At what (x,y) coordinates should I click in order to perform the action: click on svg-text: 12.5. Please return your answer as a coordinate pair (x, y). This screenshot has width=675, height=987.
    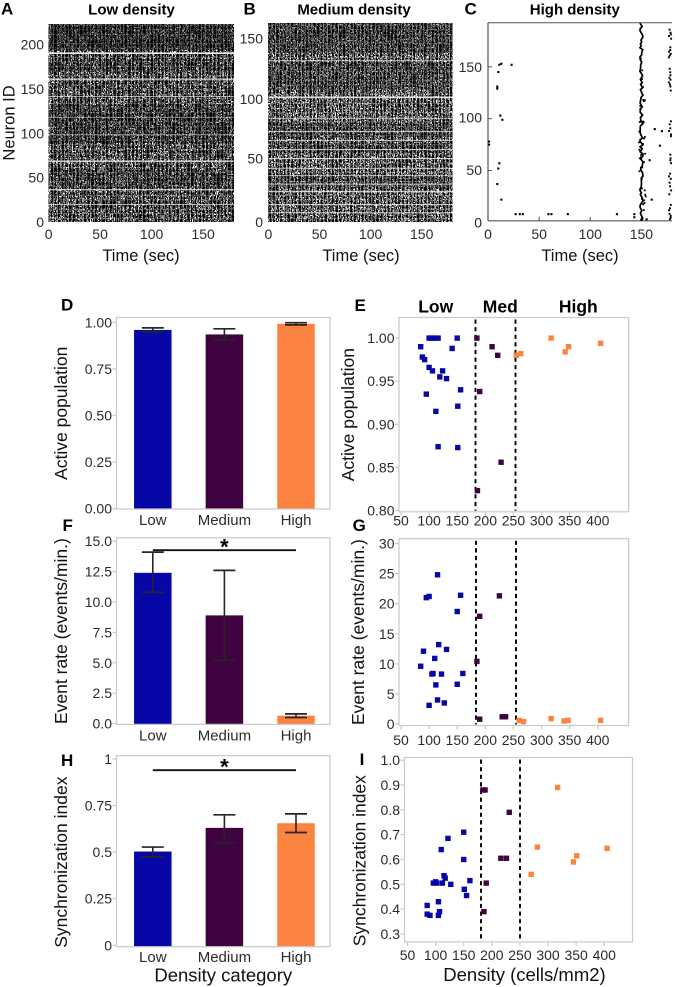
    Looking at the image, I should click on (98, 572).